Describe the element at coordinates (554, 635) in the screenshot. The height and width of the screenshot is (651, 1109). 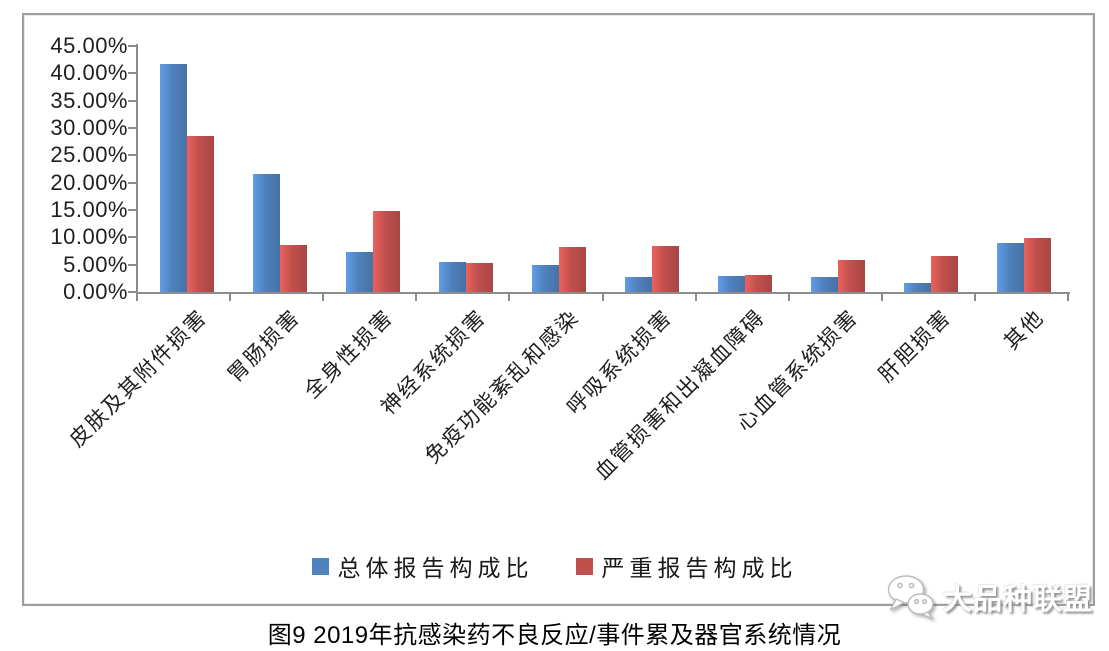
I see `figure-caption: 图9 2019年抗感染药不良反应/事件累及器官系统情况` at that location.